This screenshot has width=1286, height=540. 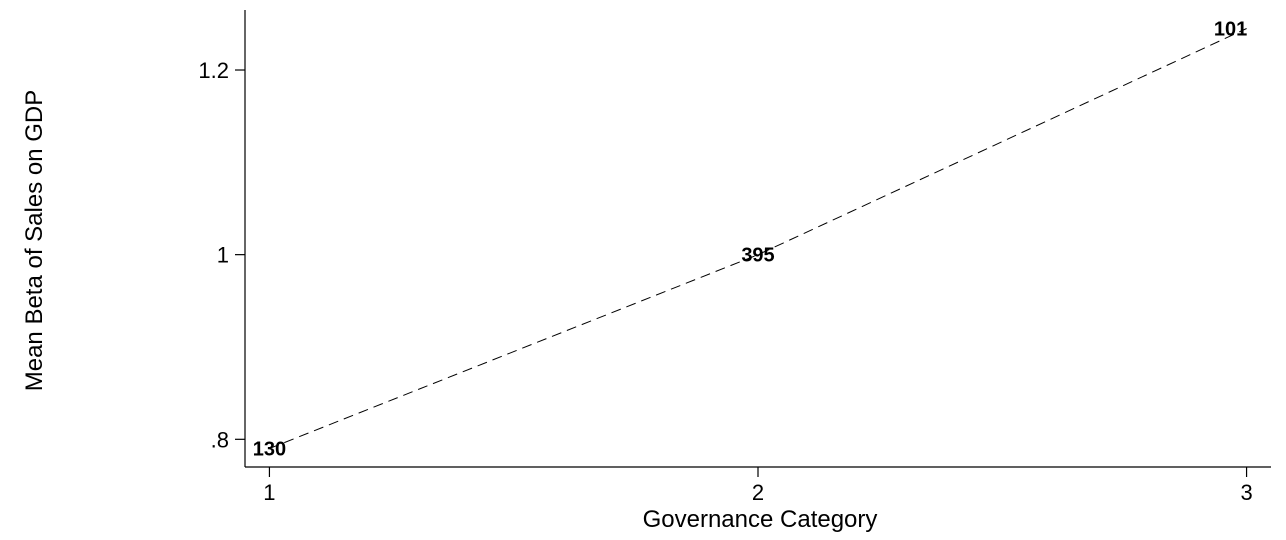 I want to click on y-axis-title: Mean Beta of Sales on GDP, so click(x=34, y=241).